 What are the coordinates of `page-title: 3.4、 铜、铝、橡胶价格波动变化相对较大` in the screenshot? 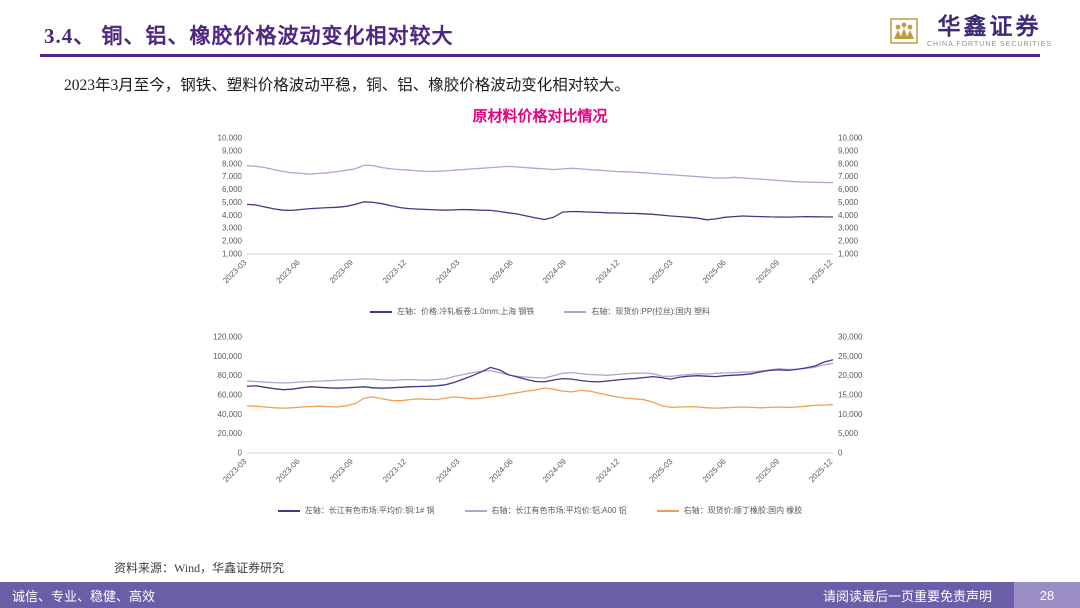 It's located at (249, 36).